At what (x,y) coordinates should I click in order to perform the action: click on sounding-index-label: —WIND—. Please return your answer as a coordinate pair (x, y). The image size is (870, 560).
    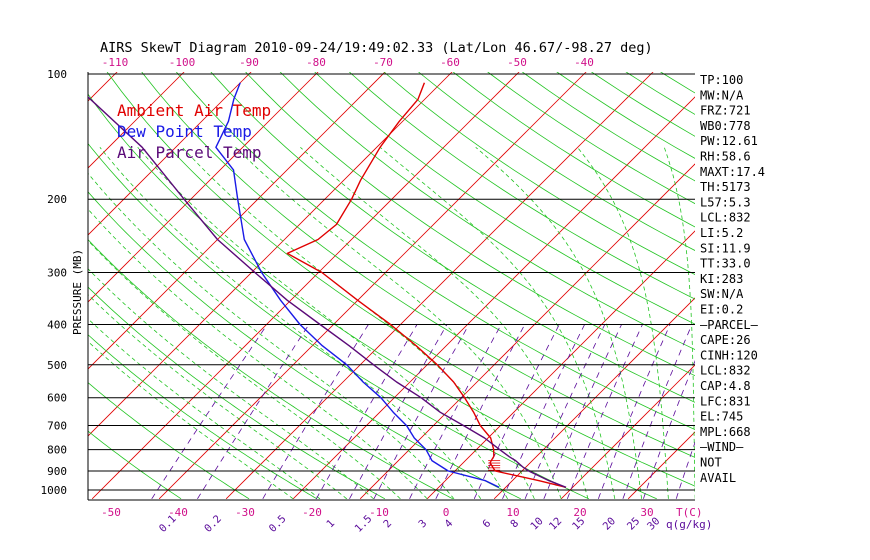
    Looking at the image, I should click on (722, 447).